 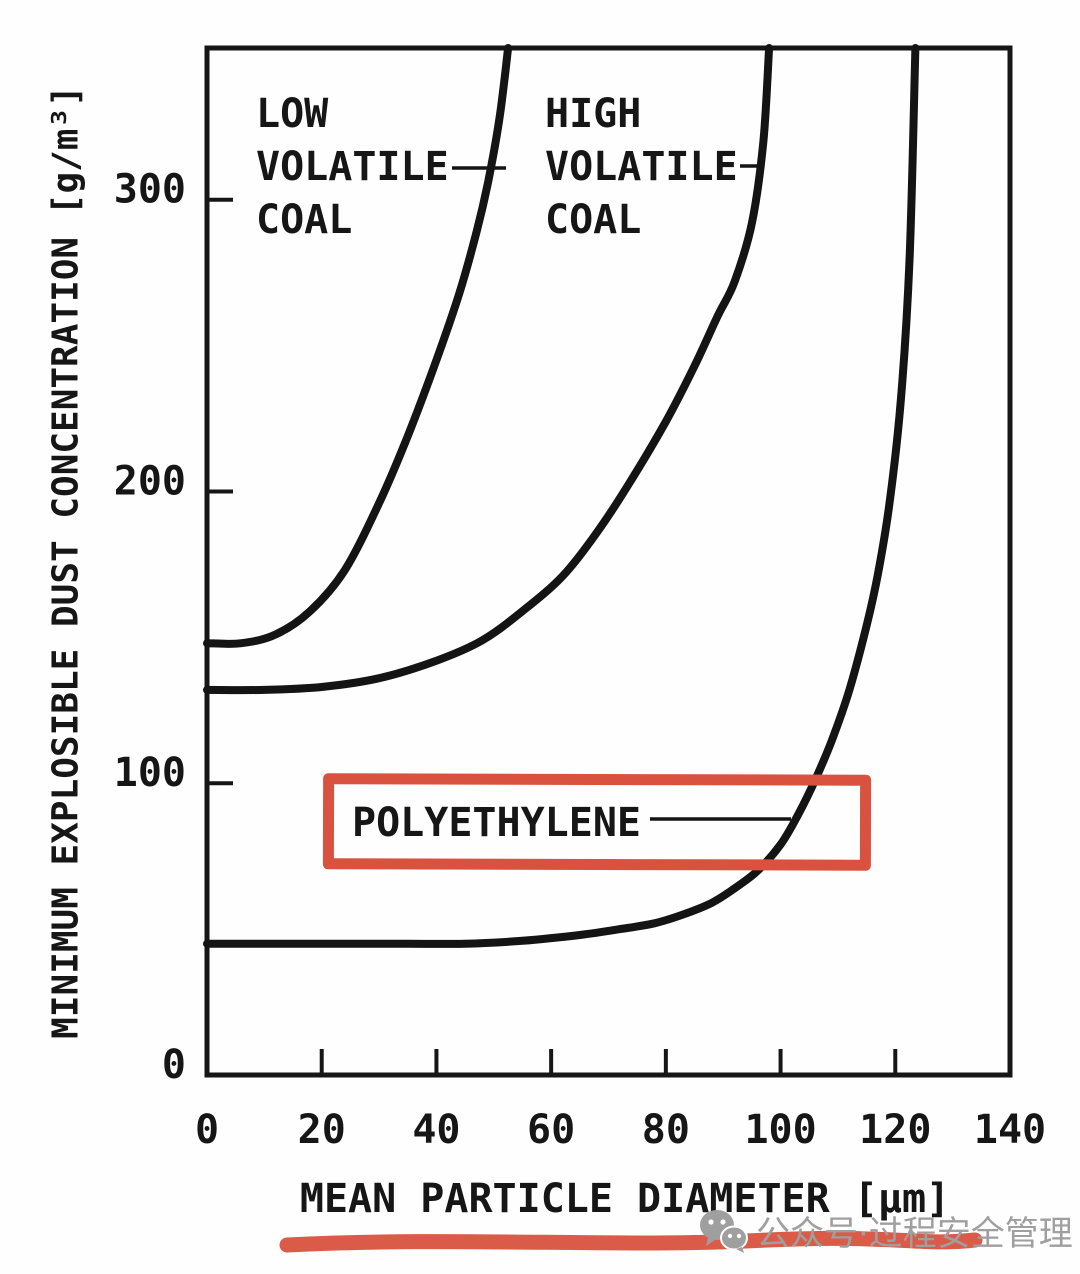 I want to click on watermark: 公众号·过程安全管理, so click(x=885, y=1230).